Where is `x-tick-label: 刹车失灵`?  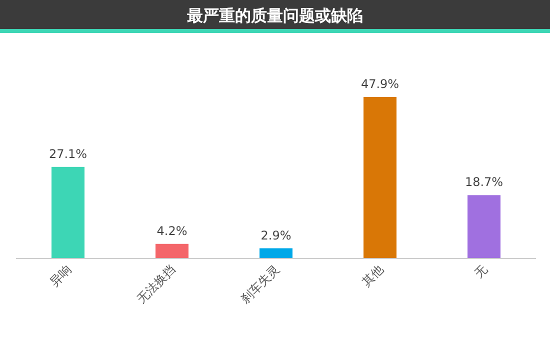
x-tick-label: 刹车失灵 is located at coordinates (260, 284).